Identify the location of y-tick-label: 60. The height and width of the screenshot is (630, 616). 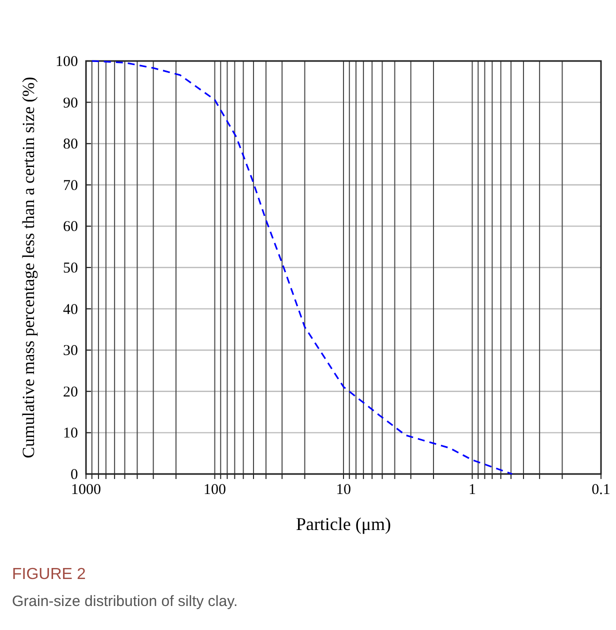
(70, 227).